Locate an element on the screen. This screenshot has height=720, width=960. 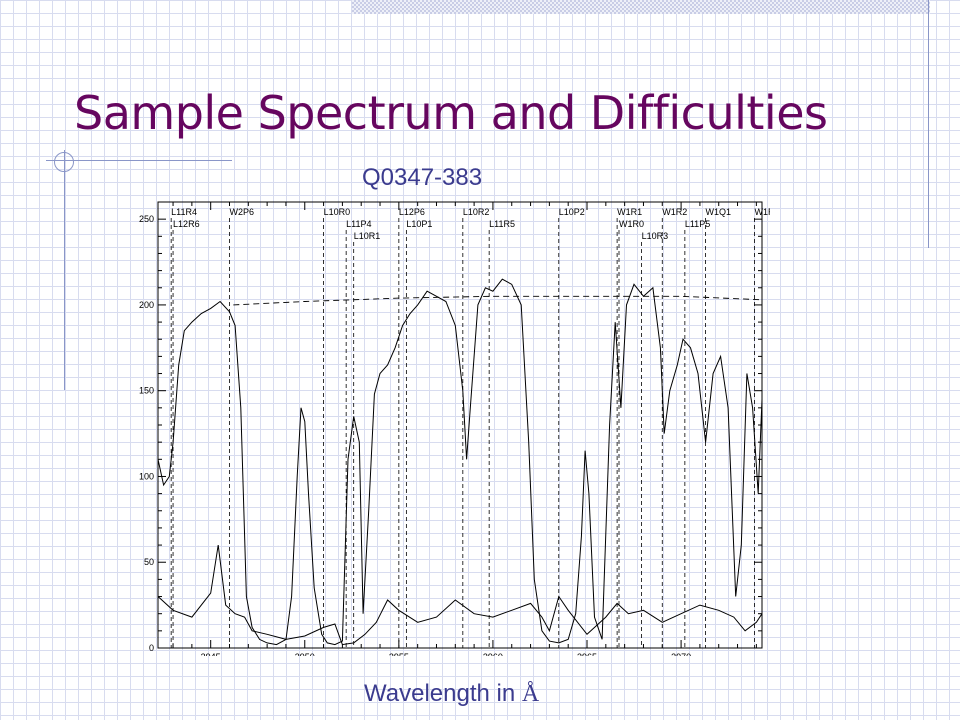
left-decoration-line is located at coordinates (64, 270).